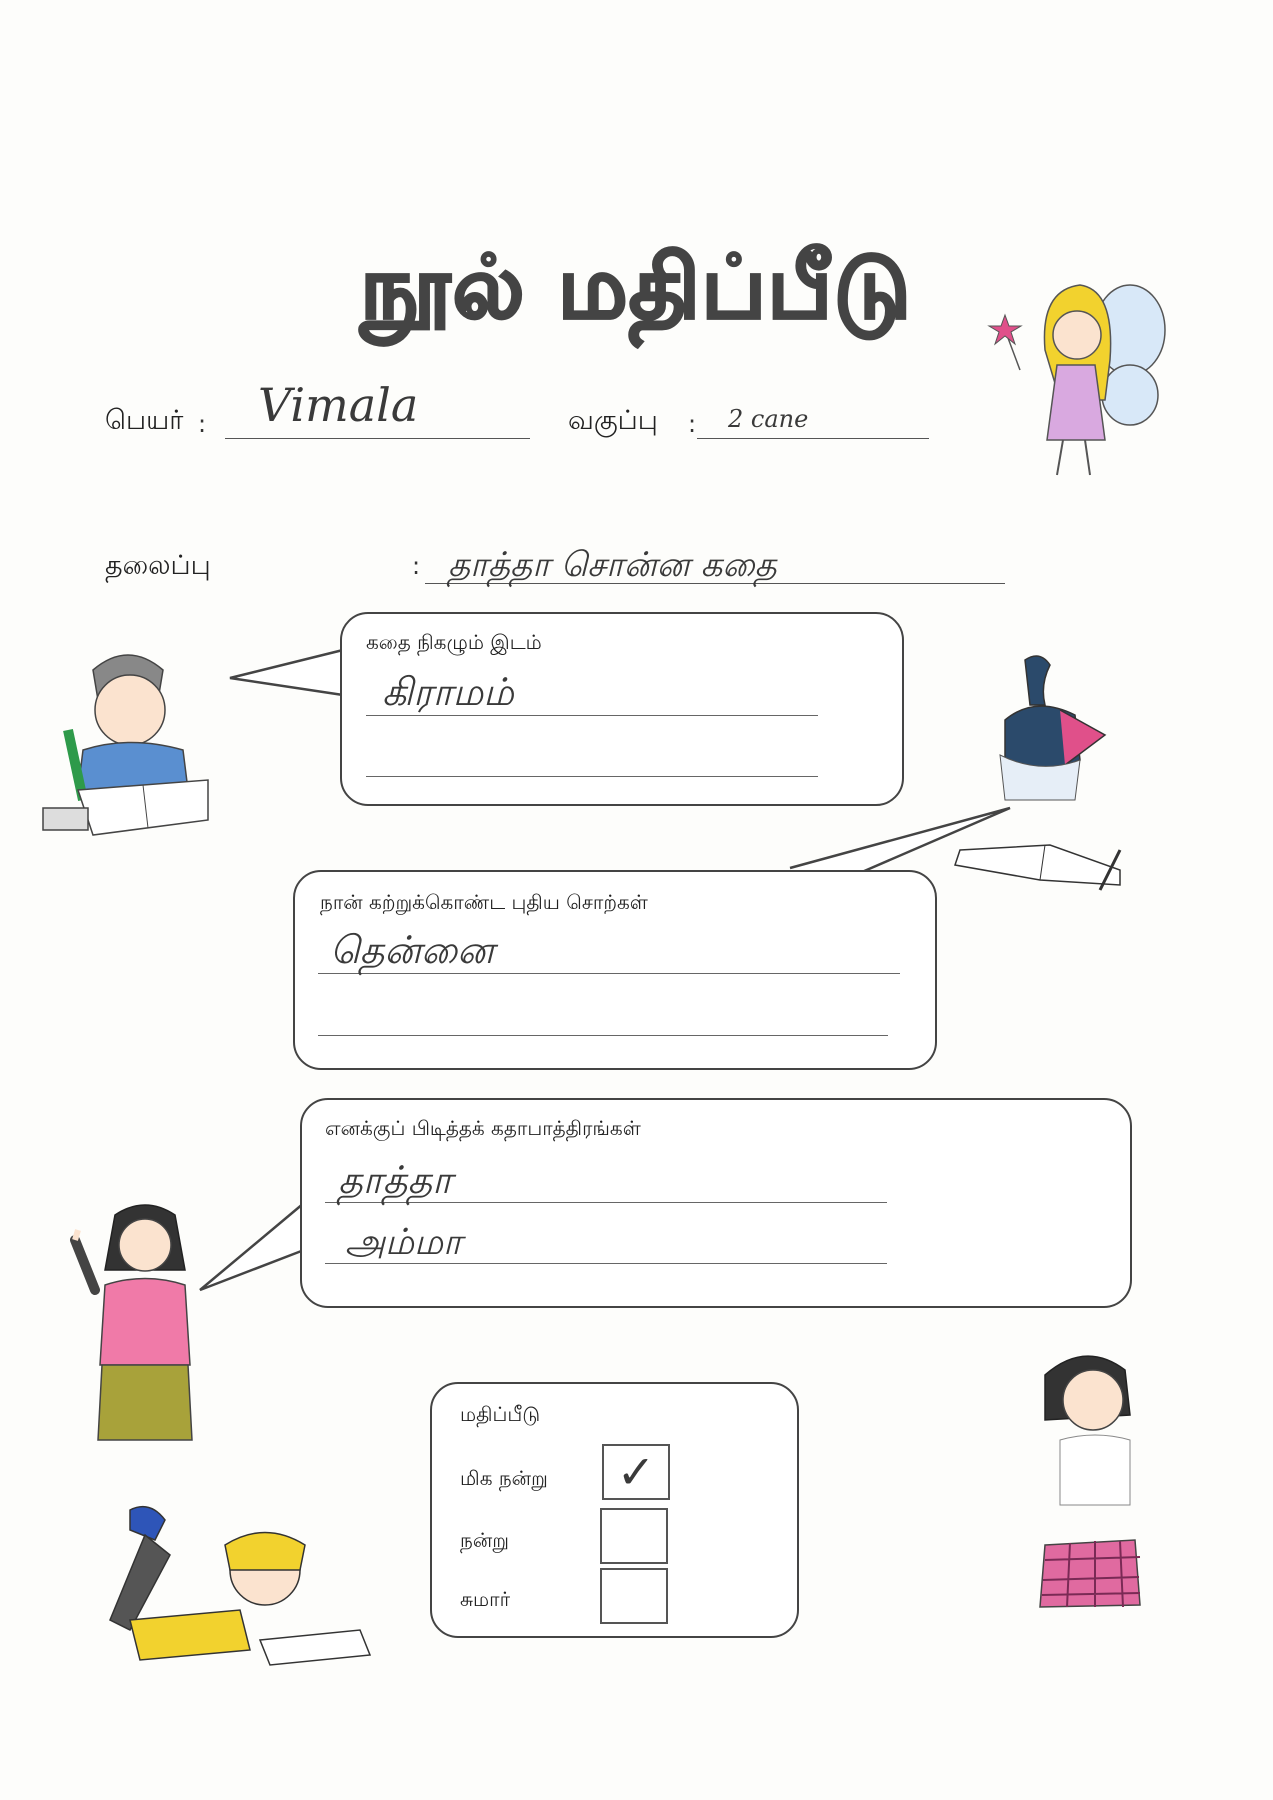 The height and width of the screenshot is (1800, 1273). Describe the element at coordinates (403, 1242) in the screenshot. I see `characters-answer-2: அம்மா` at that location.